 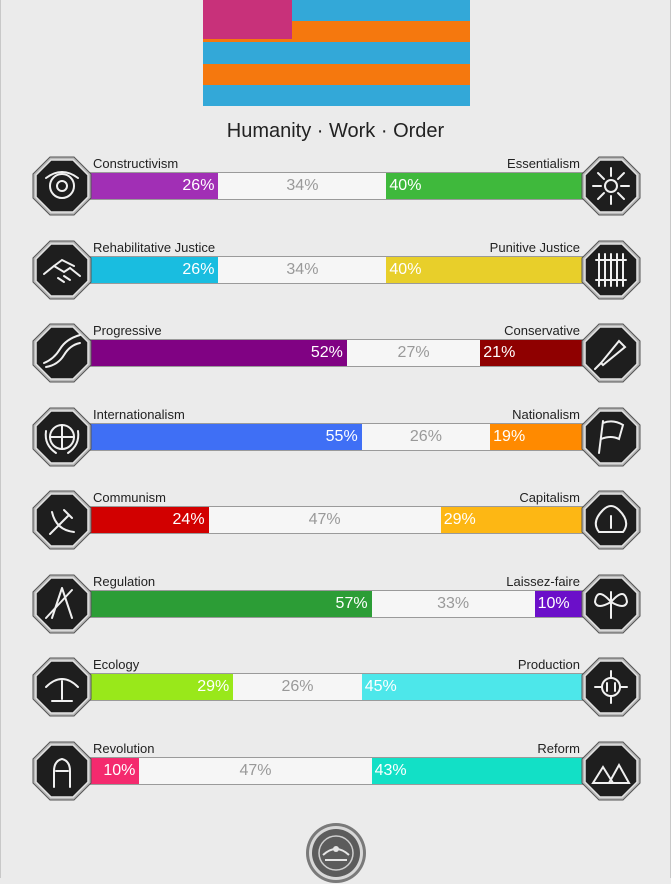 I want to click on right-label: Reform, so click(x=558, y=748).